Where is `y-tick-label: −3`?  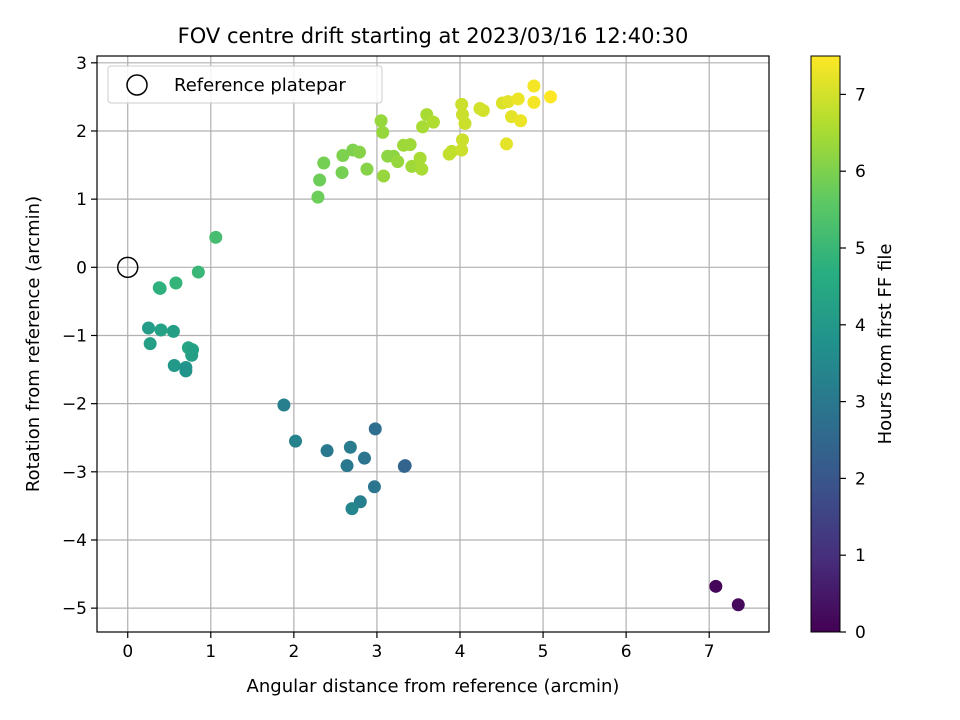 y-tick-label: −3 is located at coordinates (74, 473).